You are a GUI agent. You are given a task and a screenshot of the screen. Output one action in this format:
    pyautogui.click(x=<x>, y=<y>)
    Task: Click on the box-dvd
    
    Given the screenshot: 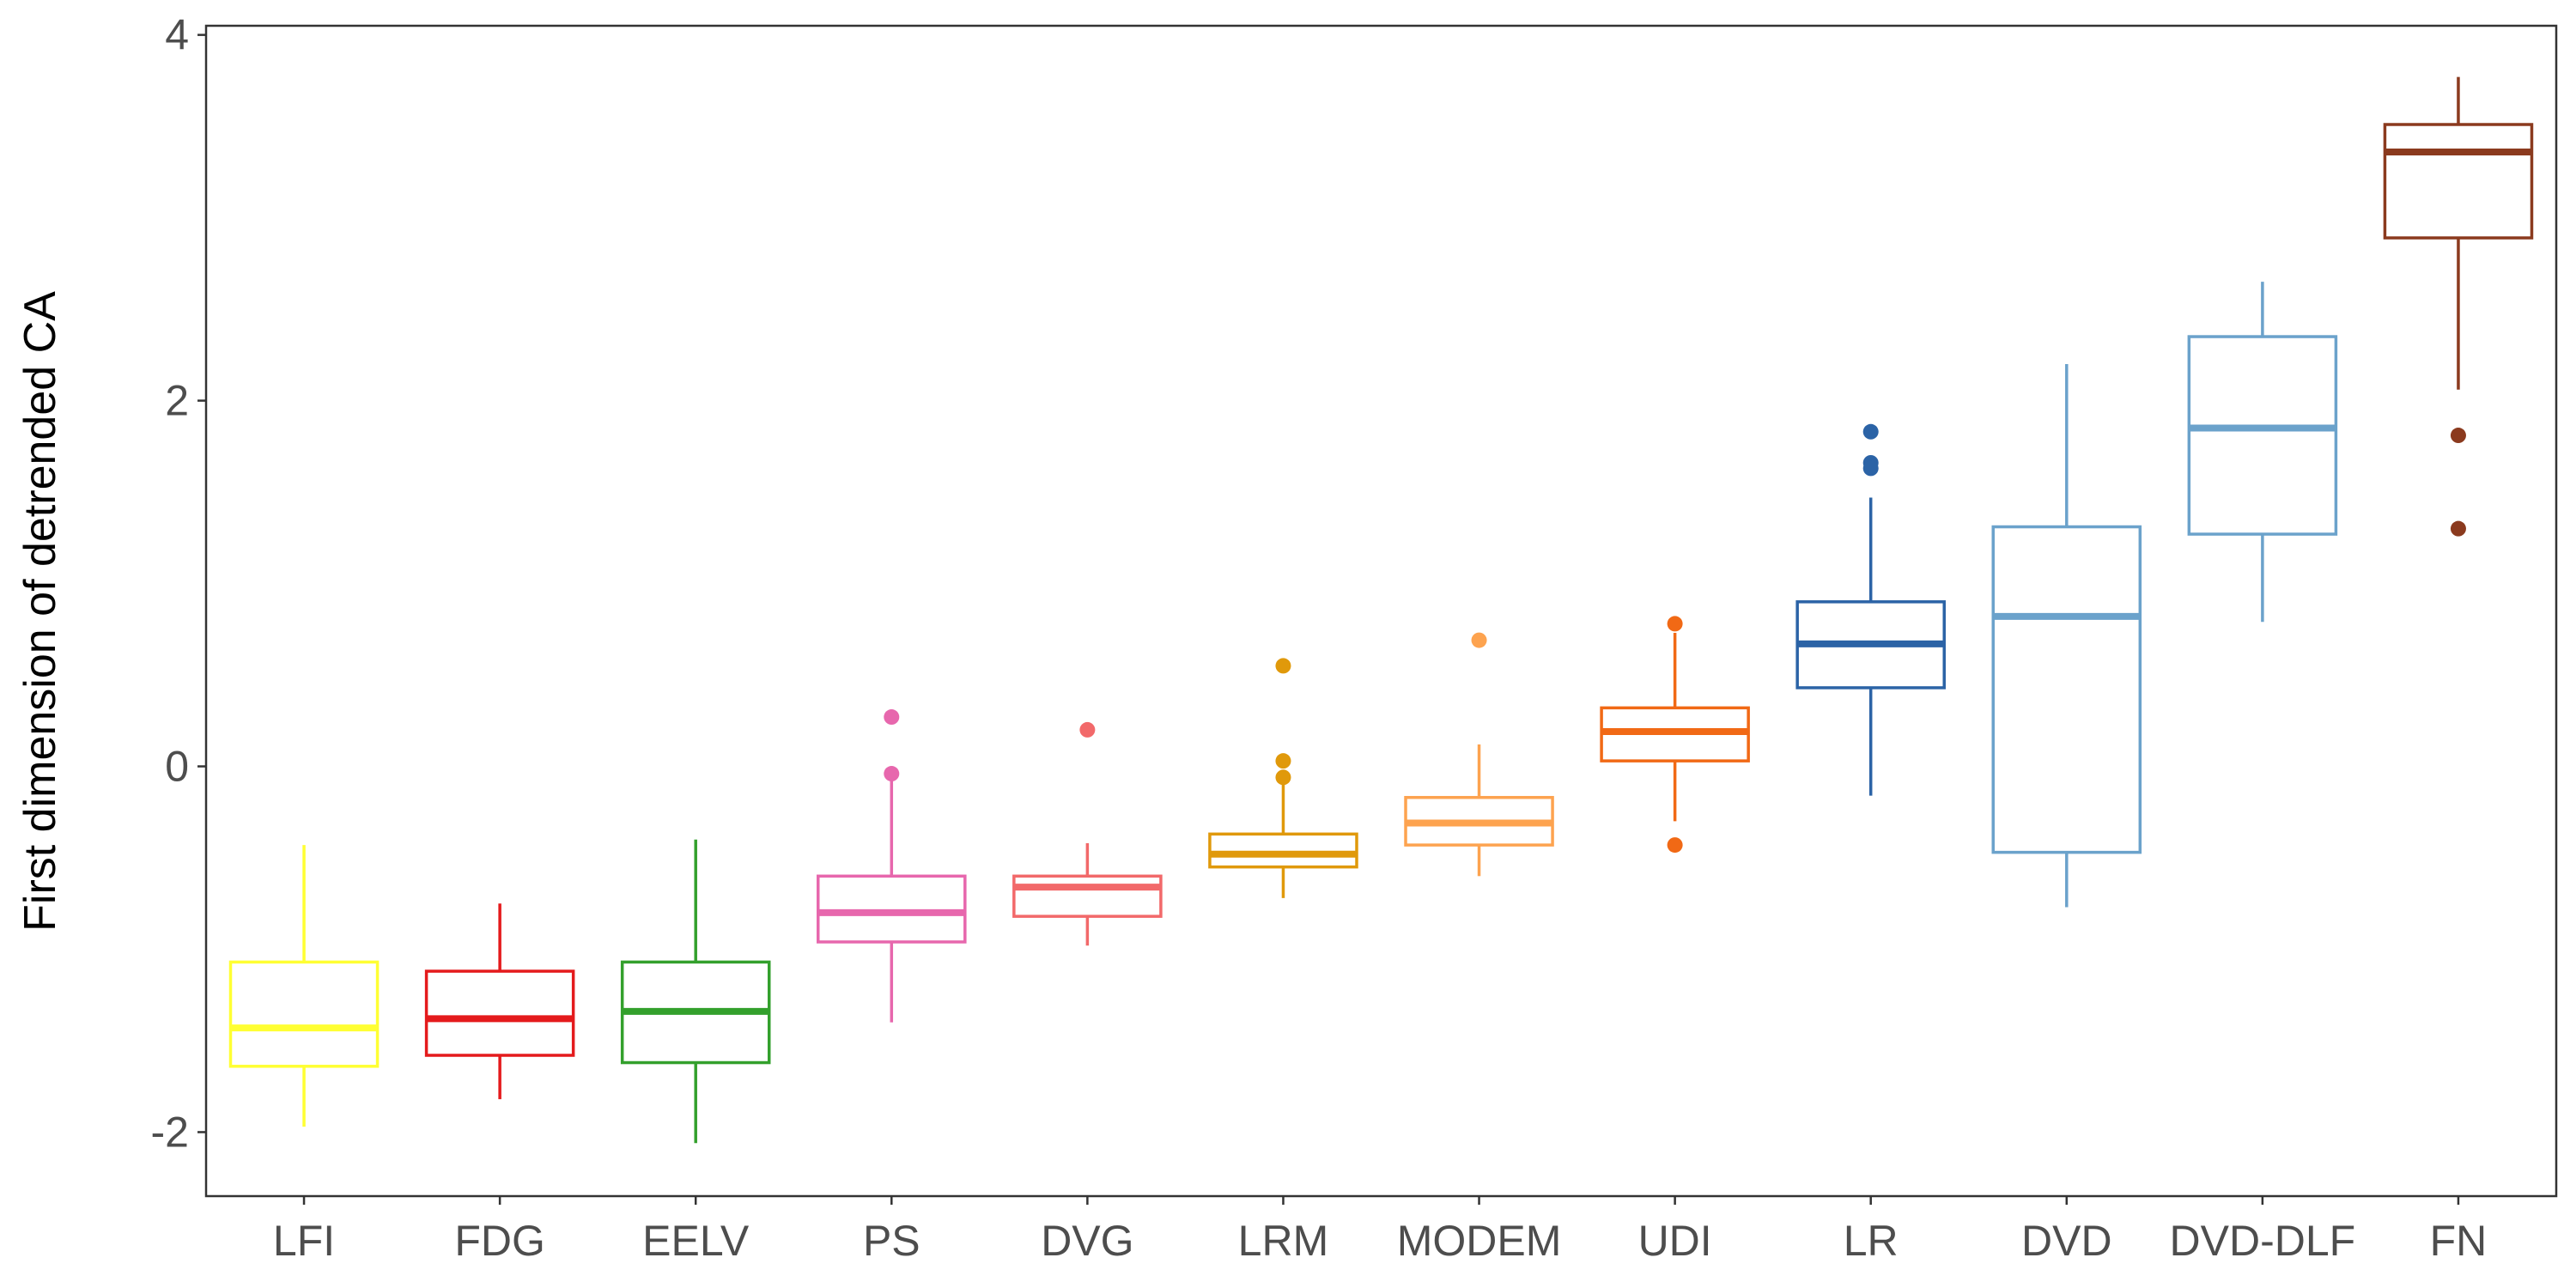 What is the action you would take?
    pyautogui.click(x=2067, y=636)
    